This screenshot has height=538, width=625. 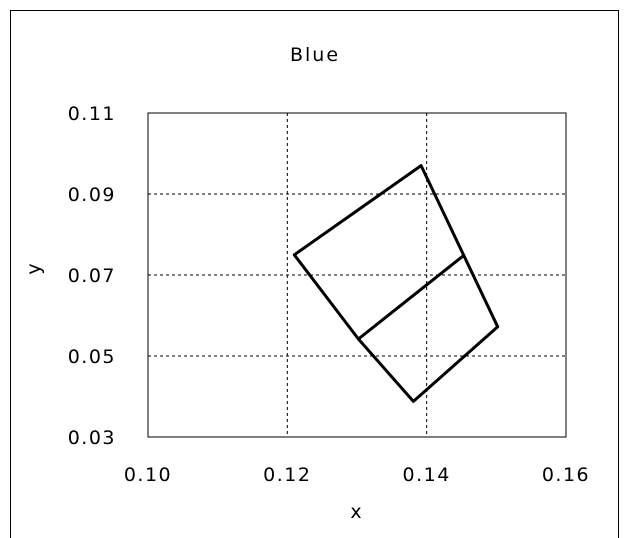 What do you see at coordinates (566, 475) in the screenshot?
I see `x-tick-label: 0.16` at bounding box center [566, 475].